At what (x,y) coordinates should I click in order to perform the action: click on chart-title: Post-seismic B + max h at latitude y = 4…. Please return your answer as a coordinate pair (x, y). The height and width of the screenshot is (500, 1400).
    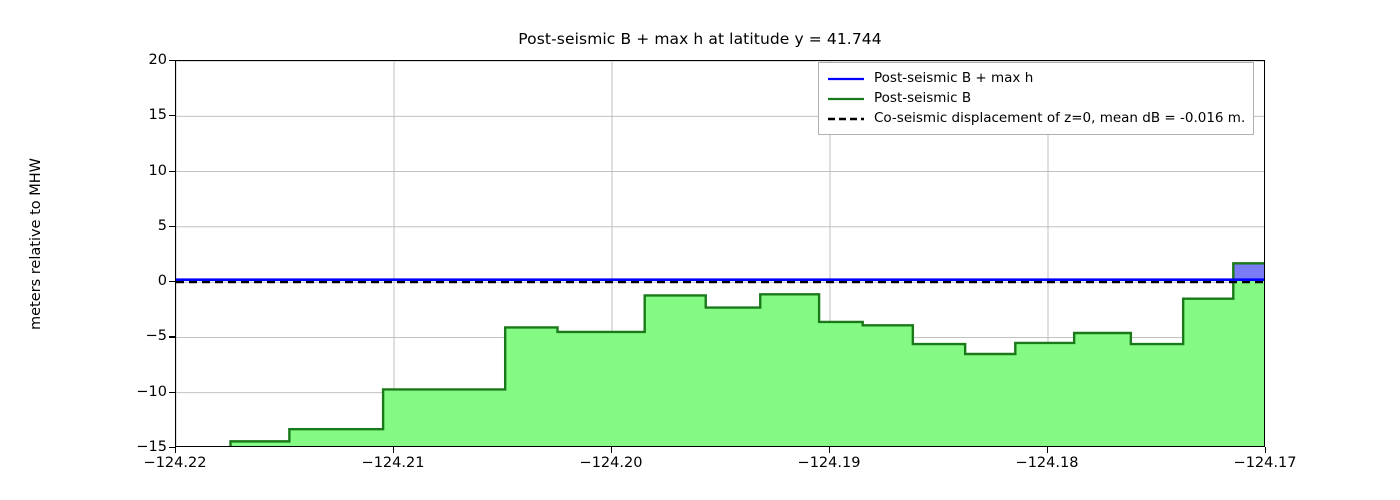
    Looking at the image, I should click on (700, 39).